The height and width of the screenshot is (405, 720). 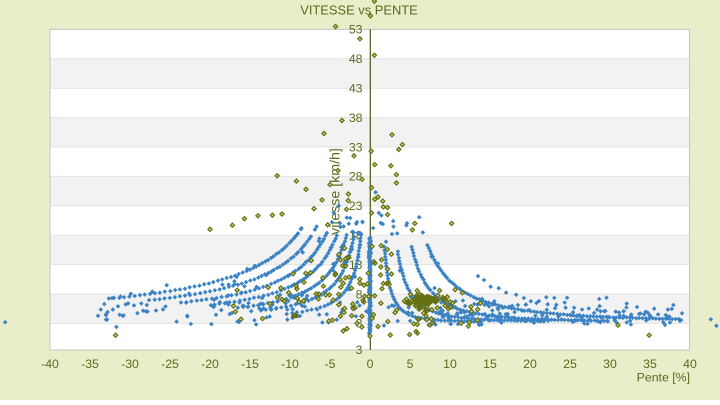 I want to click on svg-text: -30, so click(x=130, y=364).